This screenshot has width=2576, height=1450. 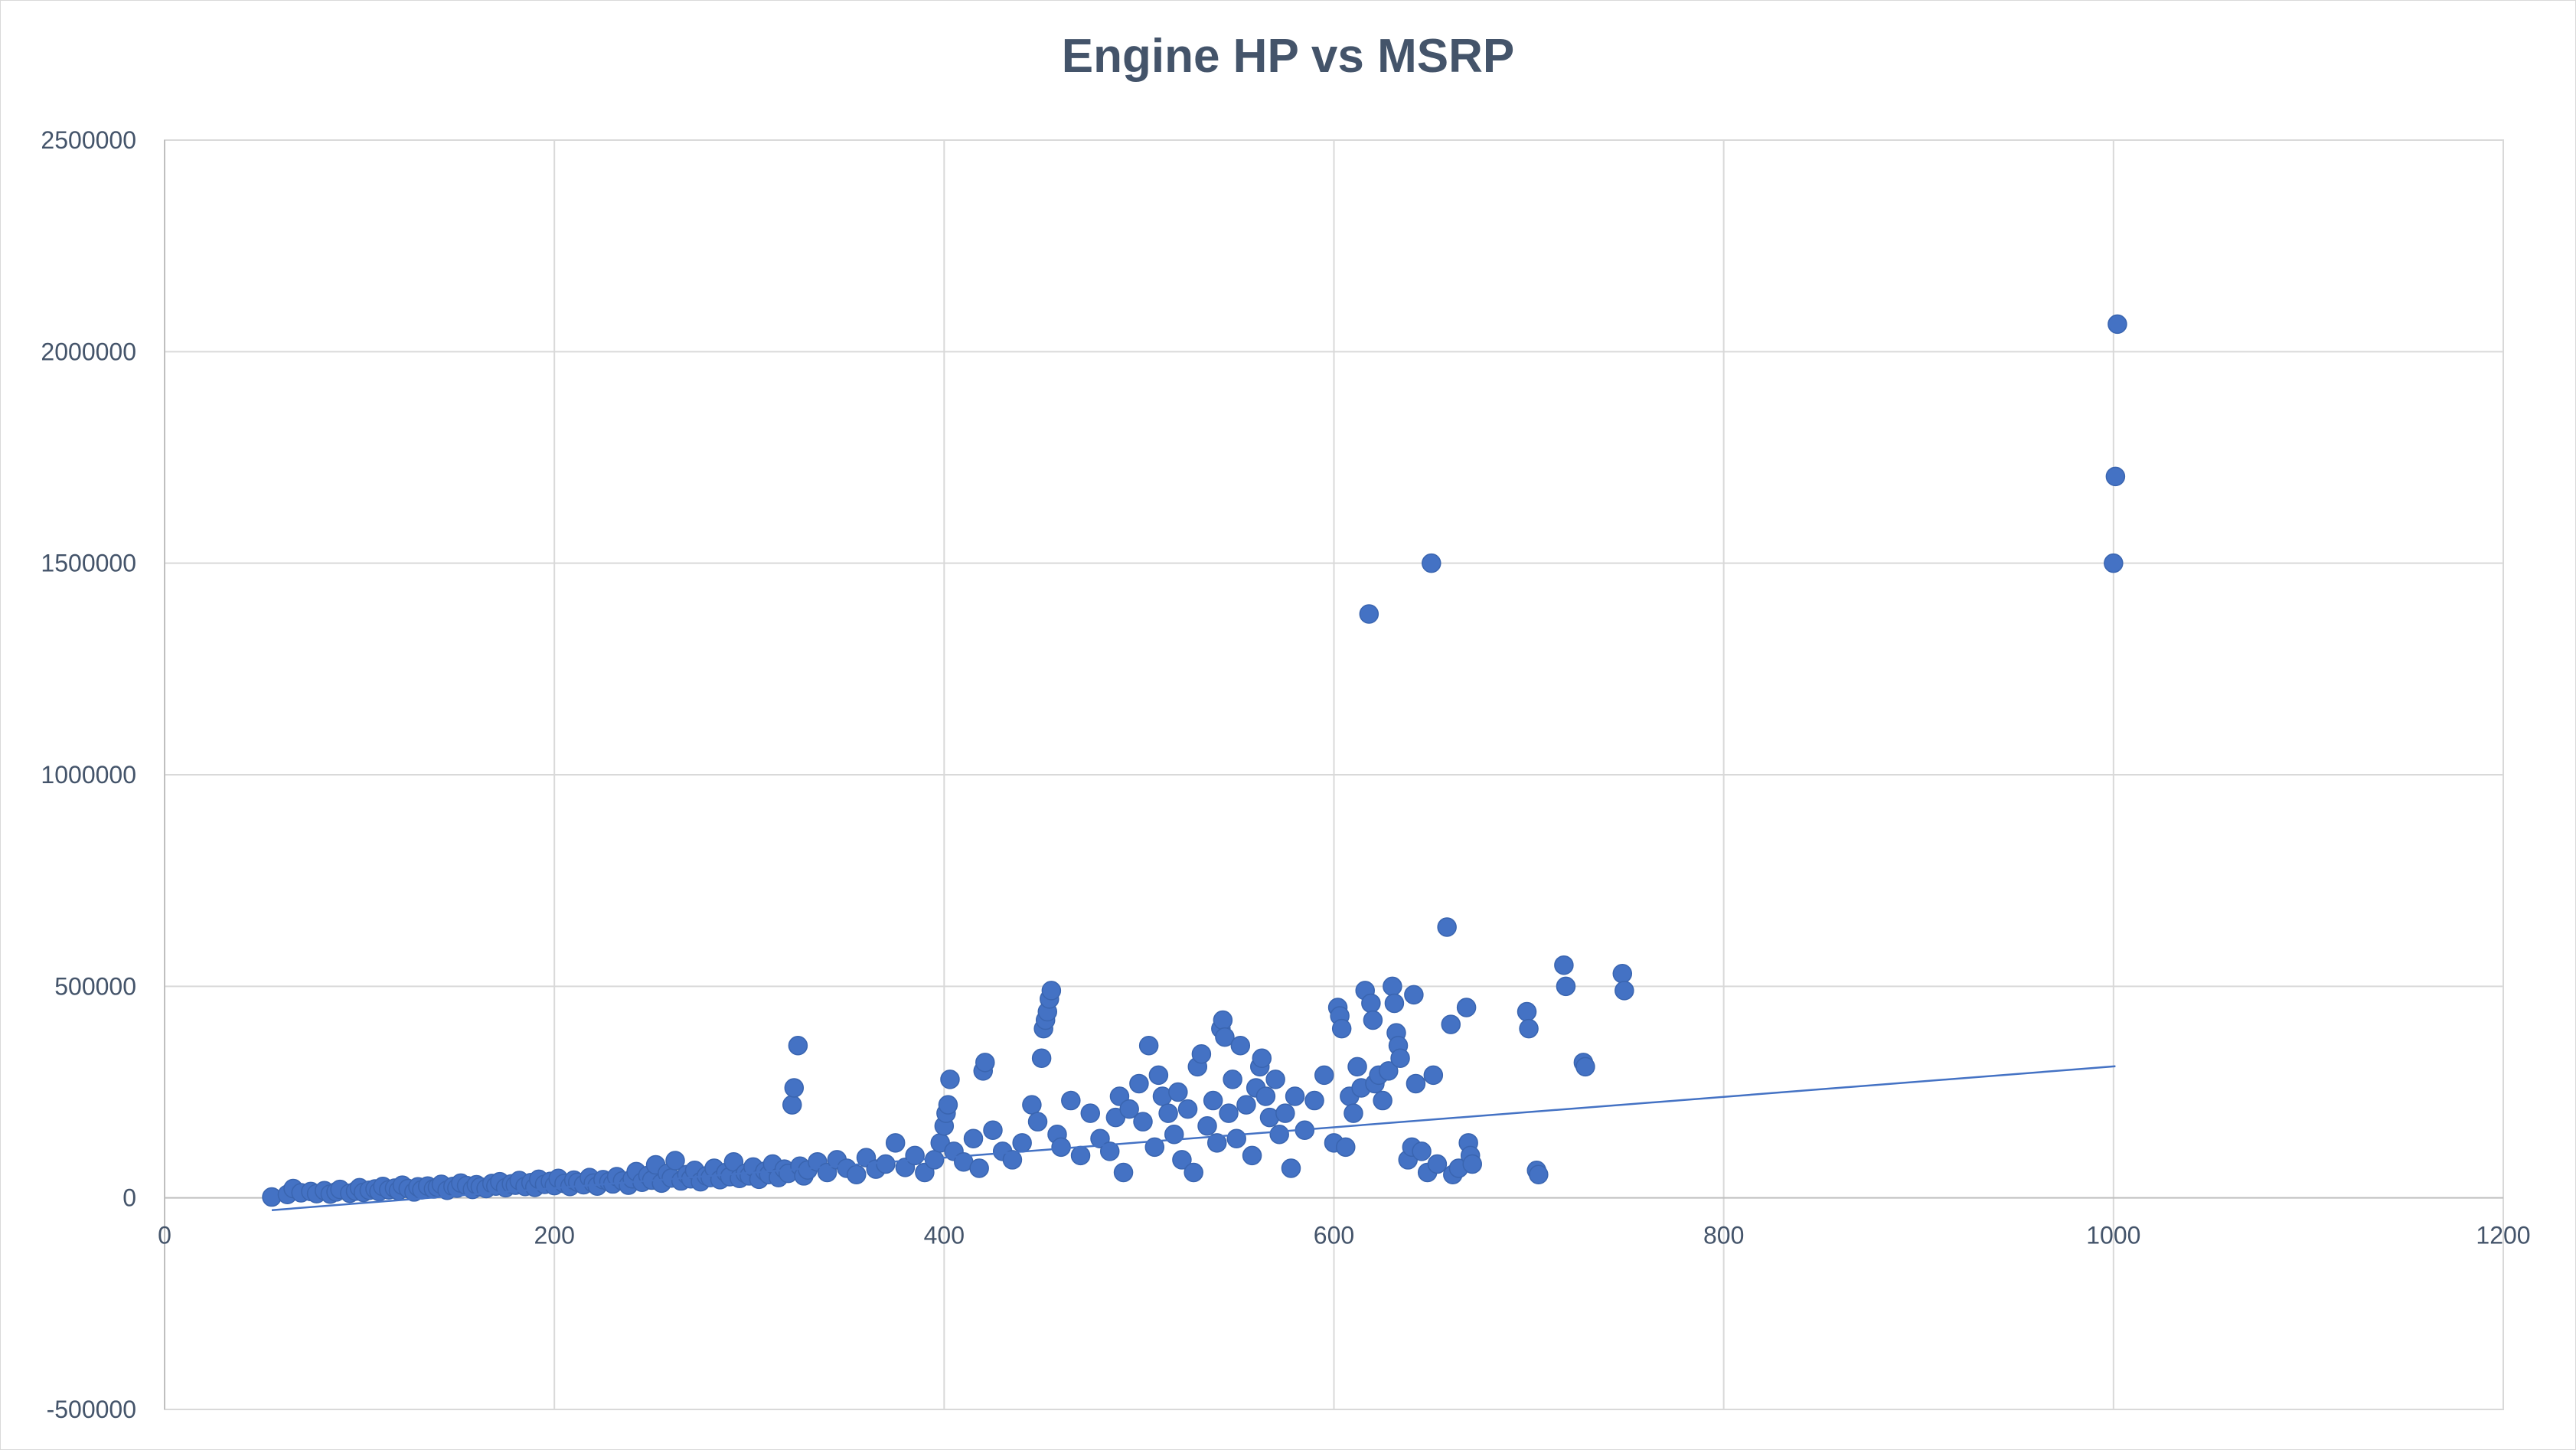 What do you see at coordinates (129, 1198) in the screenshot?
I see `y-tick-label: 0` at bounding box center [129, 1198].